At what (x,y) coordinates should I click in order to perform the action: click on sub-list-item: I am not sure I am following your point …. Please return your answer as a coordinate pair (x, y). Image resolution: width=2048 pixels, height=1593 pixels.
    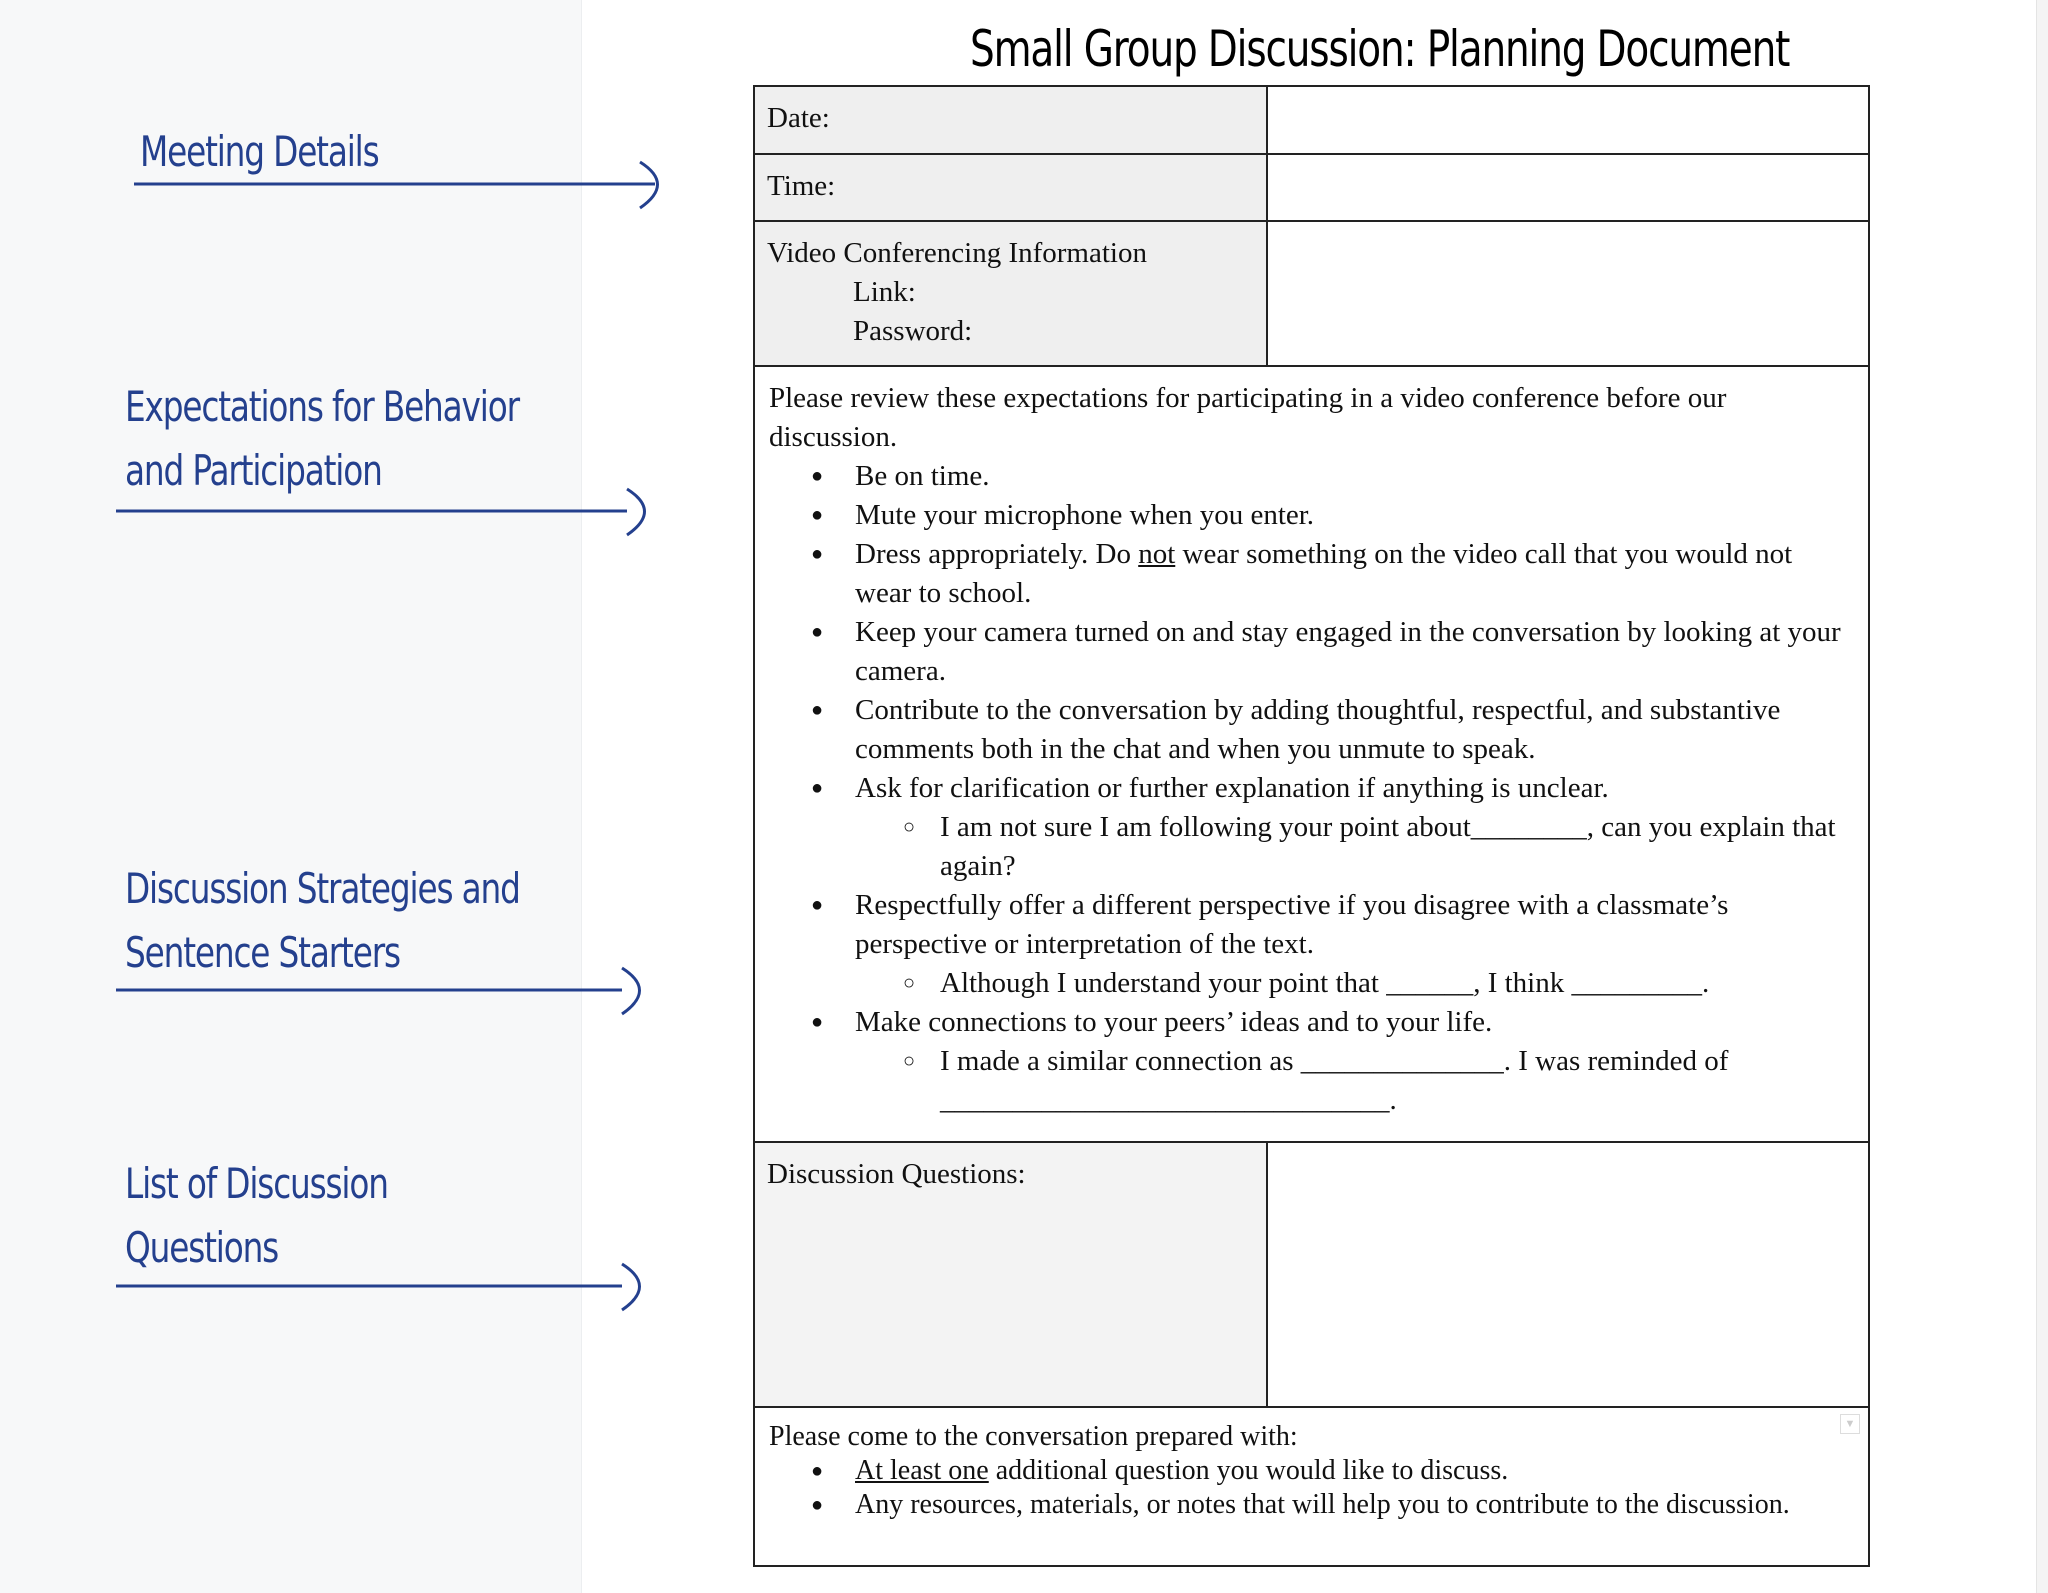
    Looking at the image, I should click on (1311, 847).